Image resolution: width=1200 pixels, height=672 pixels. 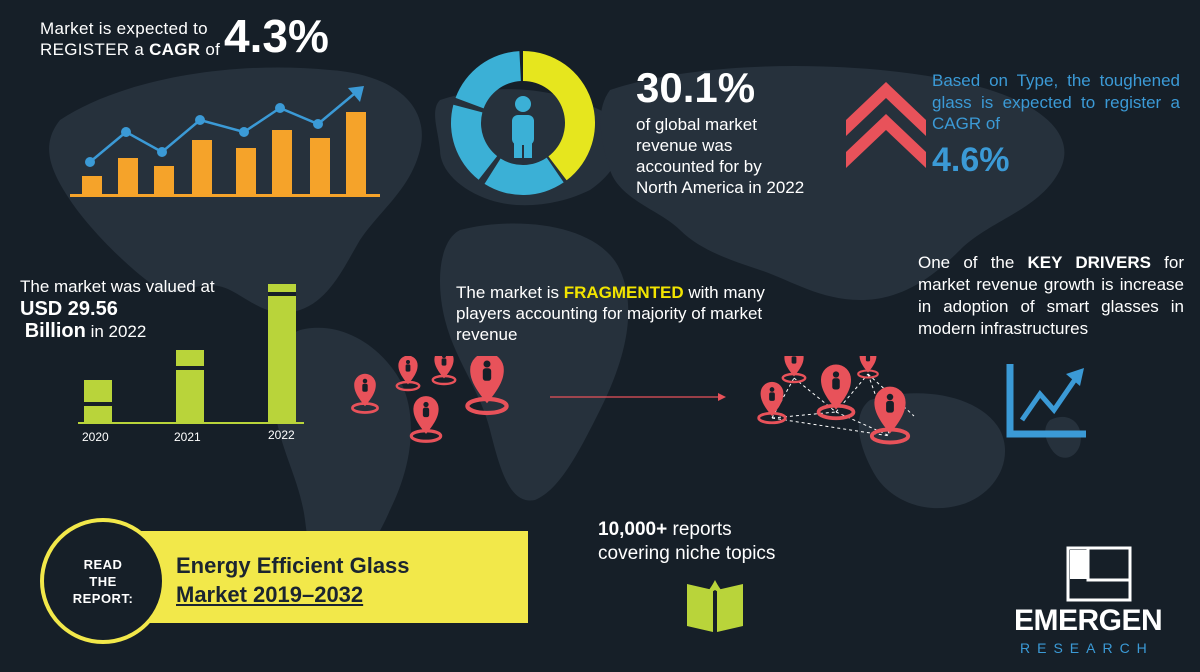 I want to click on cagr-line-2: REGISTER a CAGR of, so click(x=130, y=49).